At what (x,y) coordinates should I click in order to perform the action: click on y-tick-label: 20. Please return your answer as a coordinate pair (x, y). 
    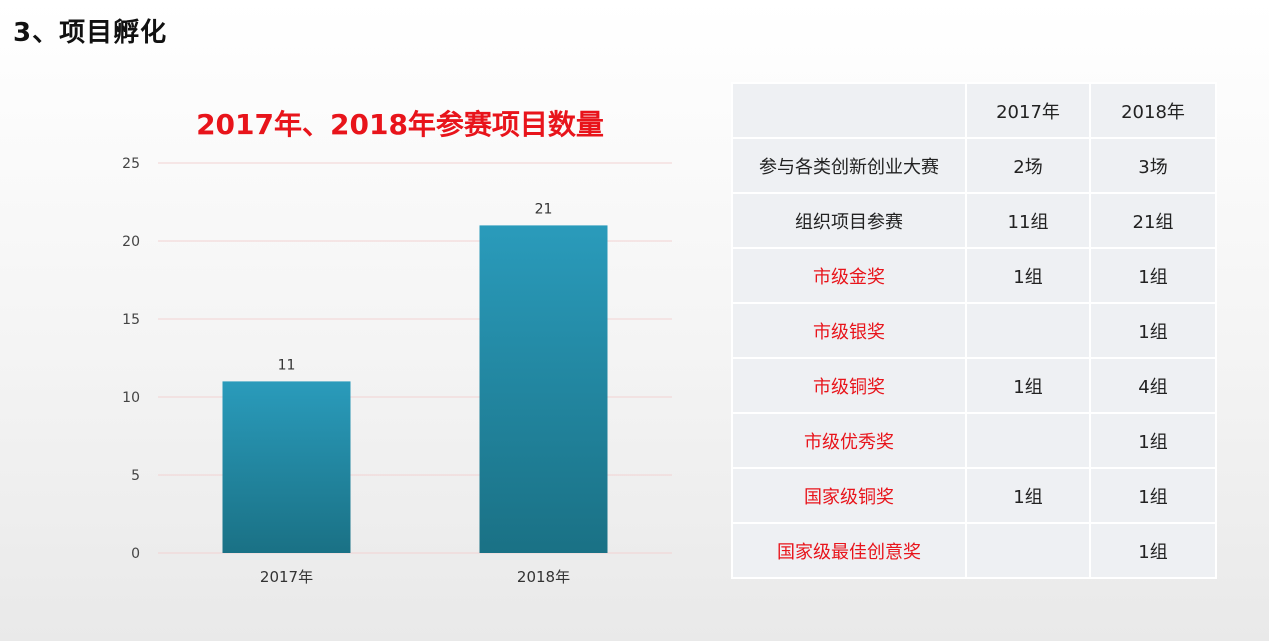
    Looking at the image, I should click on (131, 242).